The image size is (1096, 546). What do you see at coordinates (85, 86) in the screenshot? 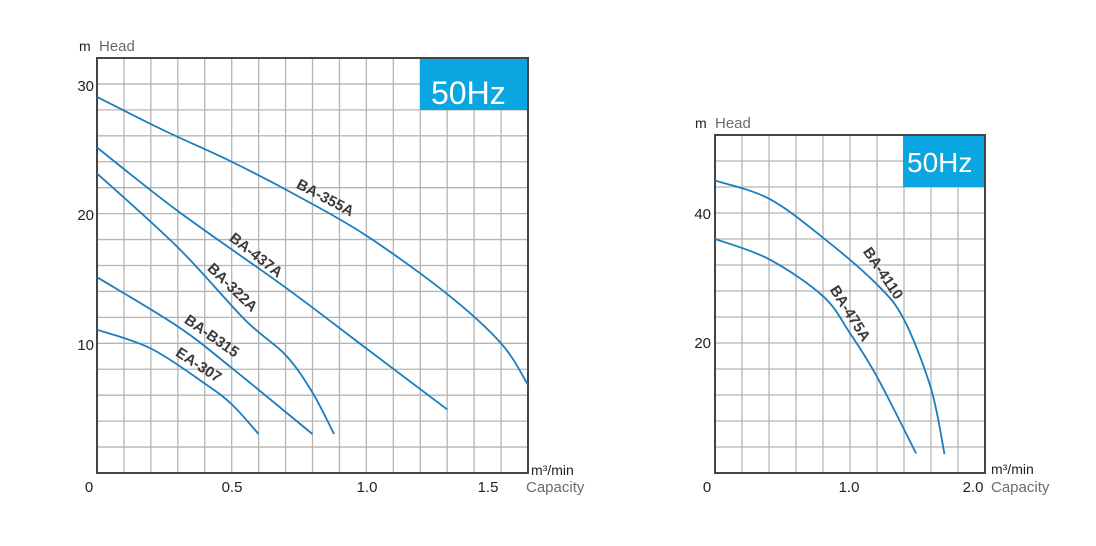
I see `y-tick: 30` at bounding box center [85, 86].